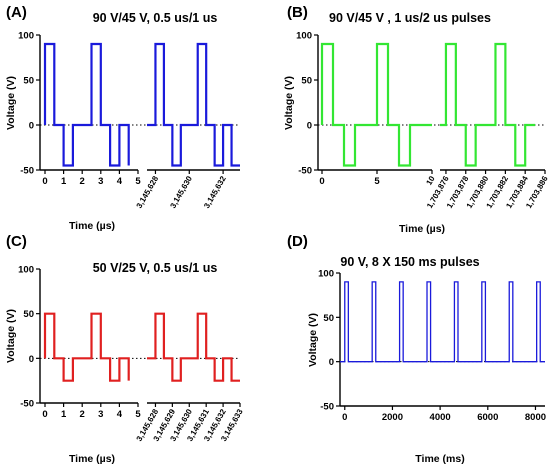 The width and height of the screenshot is (550, 473). What do you see at coordinates (16, 241) in the screenshot?
I see `panel-label: (C)` at bounding box center [16, 241].